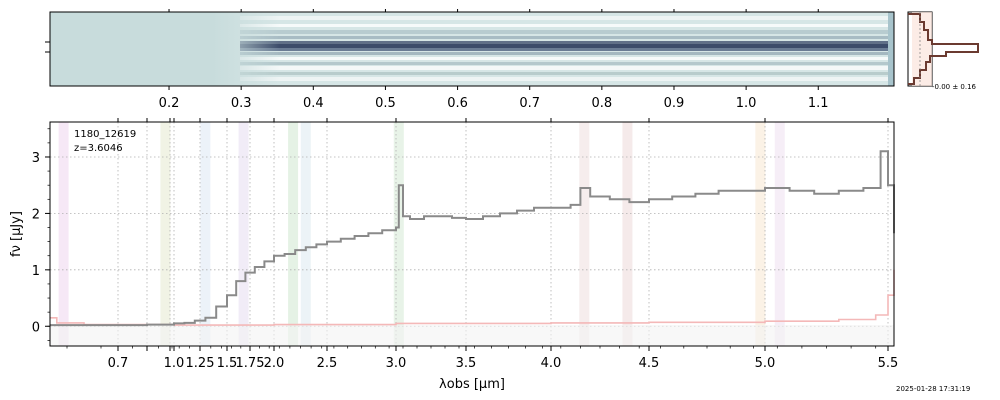 This screenshot has width=1000, height=400. Describe the element at coordinates (472, 384) in the screenshot. I see `x-axis-label: λobs [μm]` at that location.